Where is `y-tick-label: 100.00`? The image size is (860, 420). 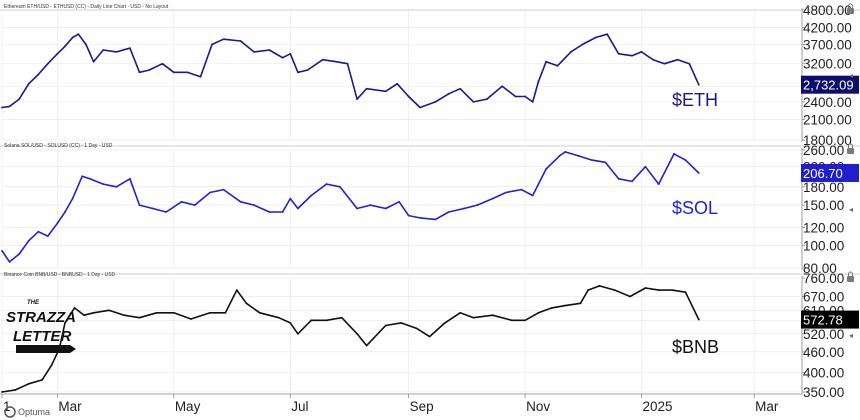
y-tick-label: 100.00 is located at coordinates (823, 246).